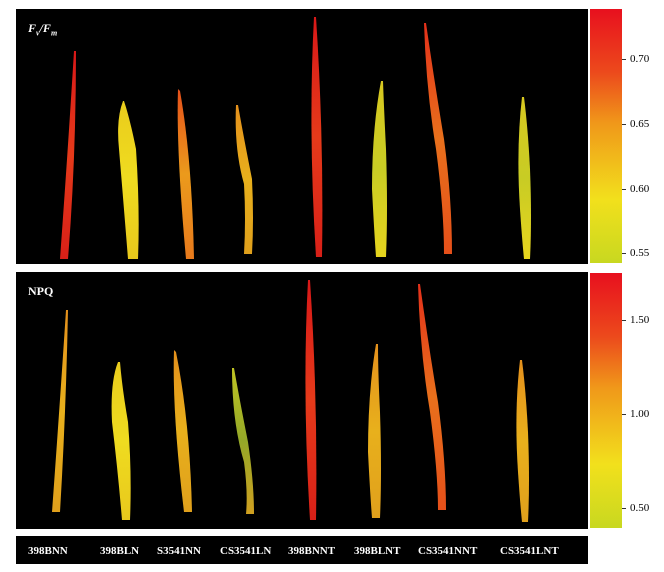 This screenshot has height=572, width=664. What do you see at coordinates (640, 508) in the screenshot?
I see `npq-tick-label: 0.50` at bounding box center [640, 508].